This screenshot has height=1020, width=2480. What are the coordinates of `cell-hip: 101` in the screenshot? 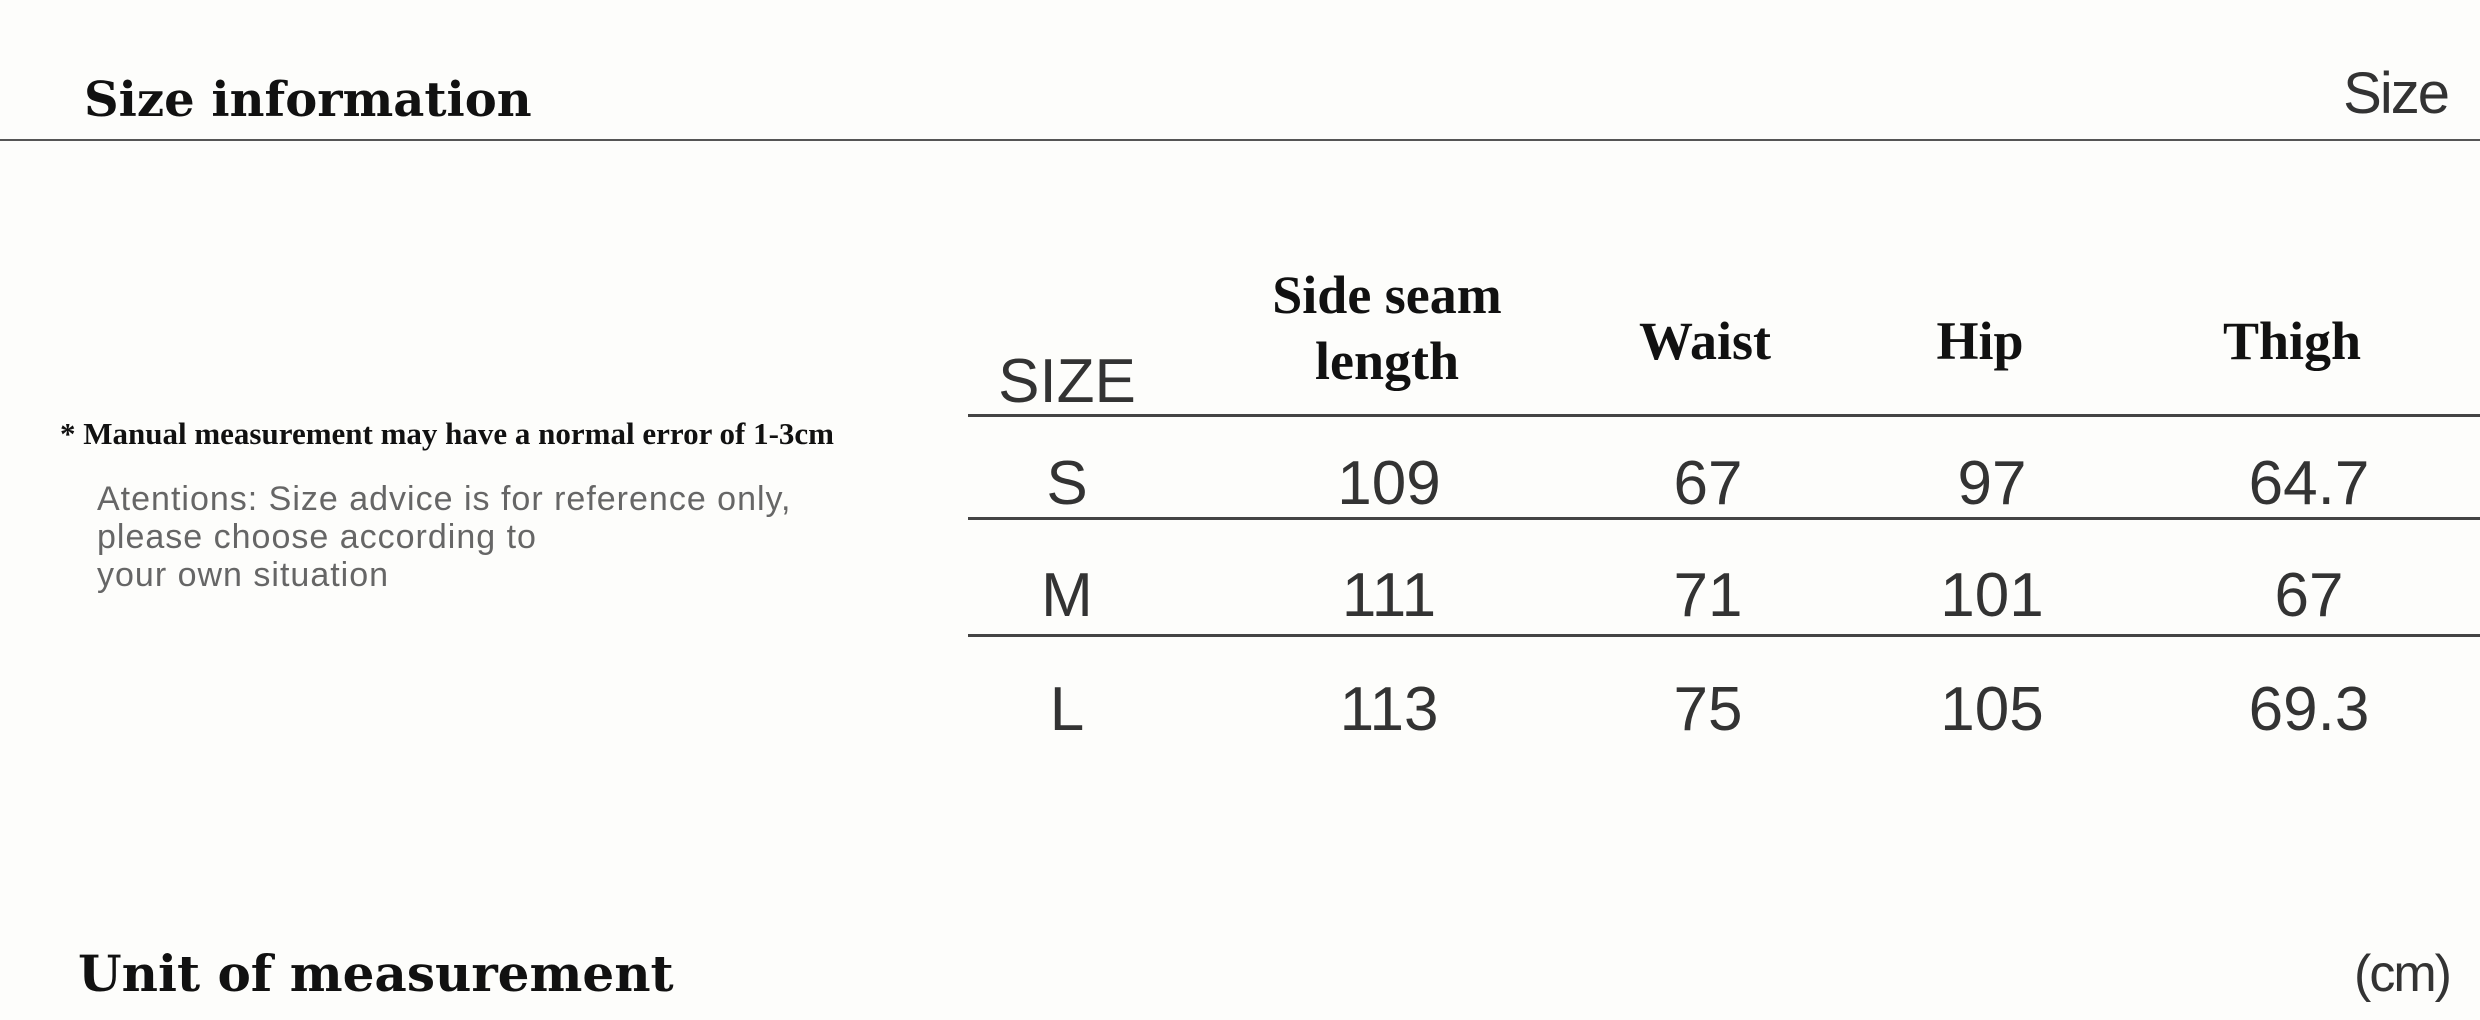 It's located at (1992, 595).